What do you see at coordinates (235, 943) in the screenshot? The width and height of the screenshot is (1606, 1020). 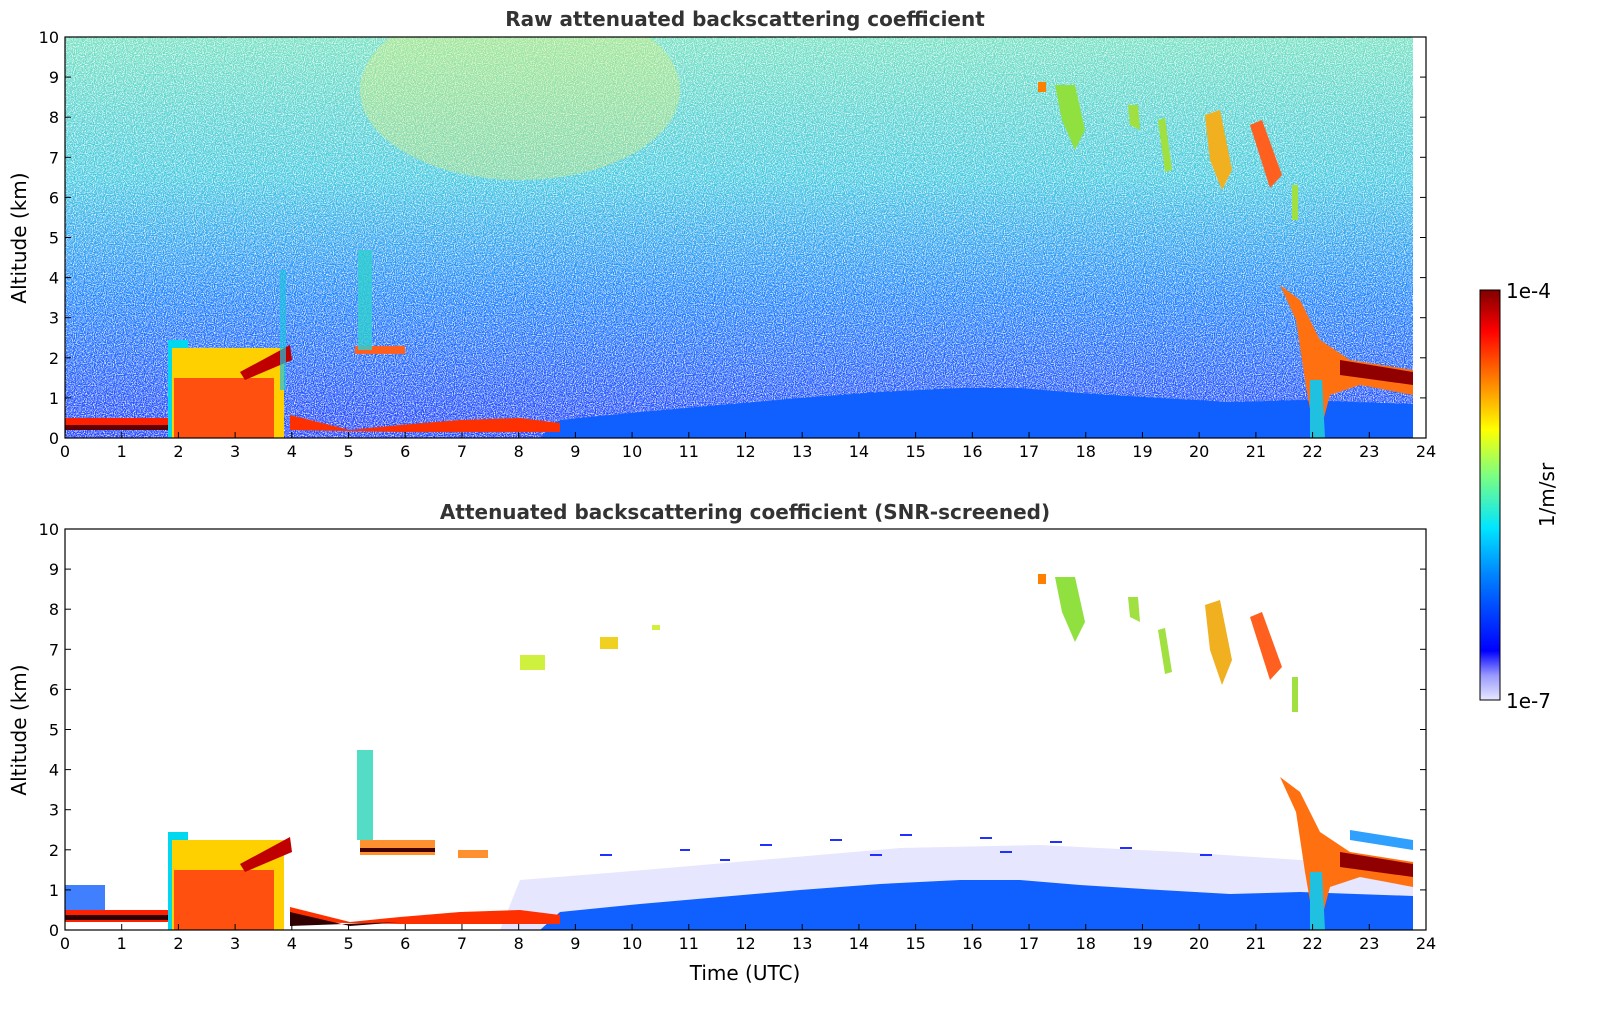 I see `panel2-xtick-label: 3` at bounding box center [235, 943].